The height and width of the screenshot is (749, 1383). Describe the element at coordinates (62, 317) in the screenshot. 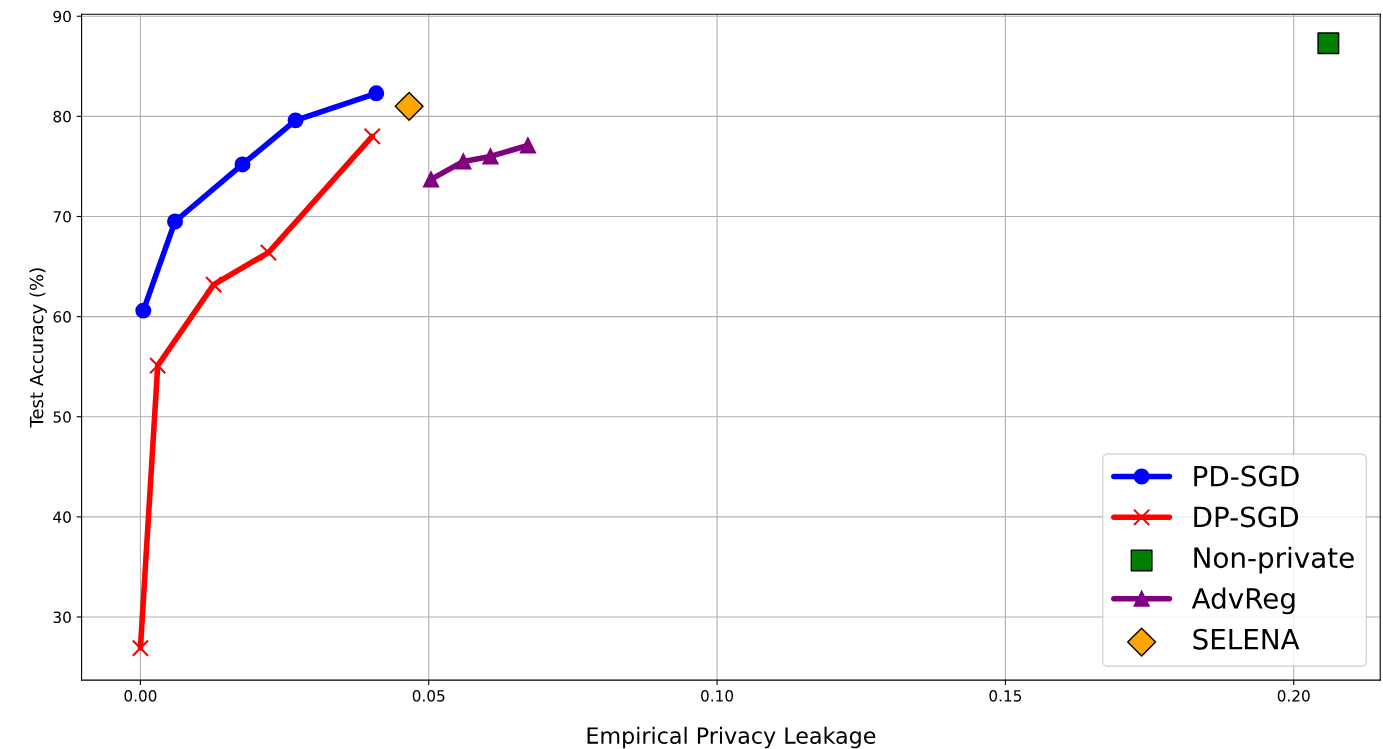

I see `y-tick-label: 60` at that location.